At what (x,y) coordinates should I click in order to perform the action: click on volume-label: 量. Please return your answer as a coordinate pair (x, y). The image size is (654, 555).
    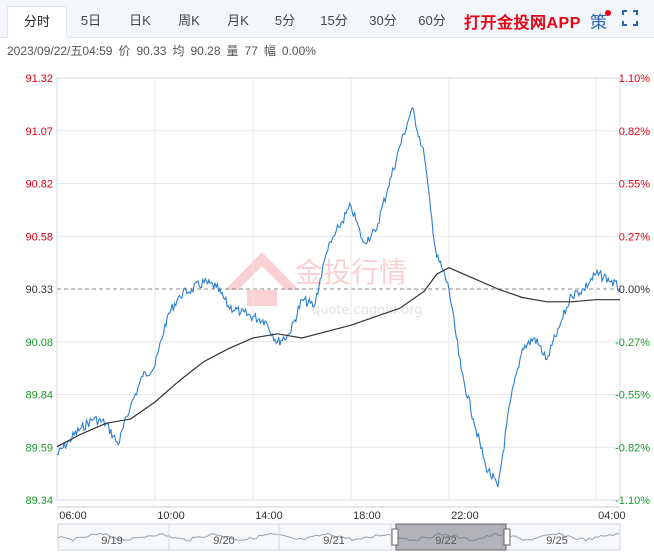
    Looking at the image, I should click on (232, 51).